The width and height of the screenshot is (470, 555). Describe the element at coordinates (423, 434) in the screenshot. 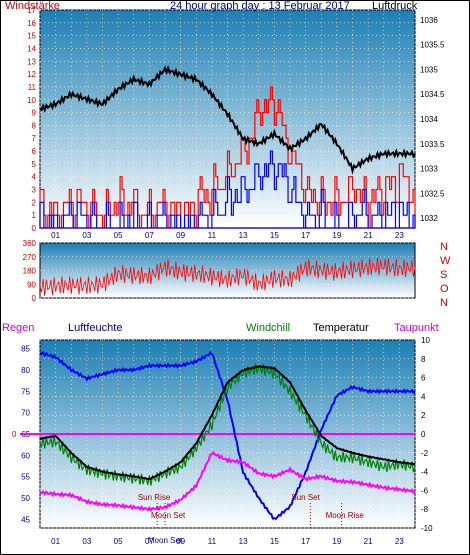

I see `panel3-right-tick: 0` at that location.